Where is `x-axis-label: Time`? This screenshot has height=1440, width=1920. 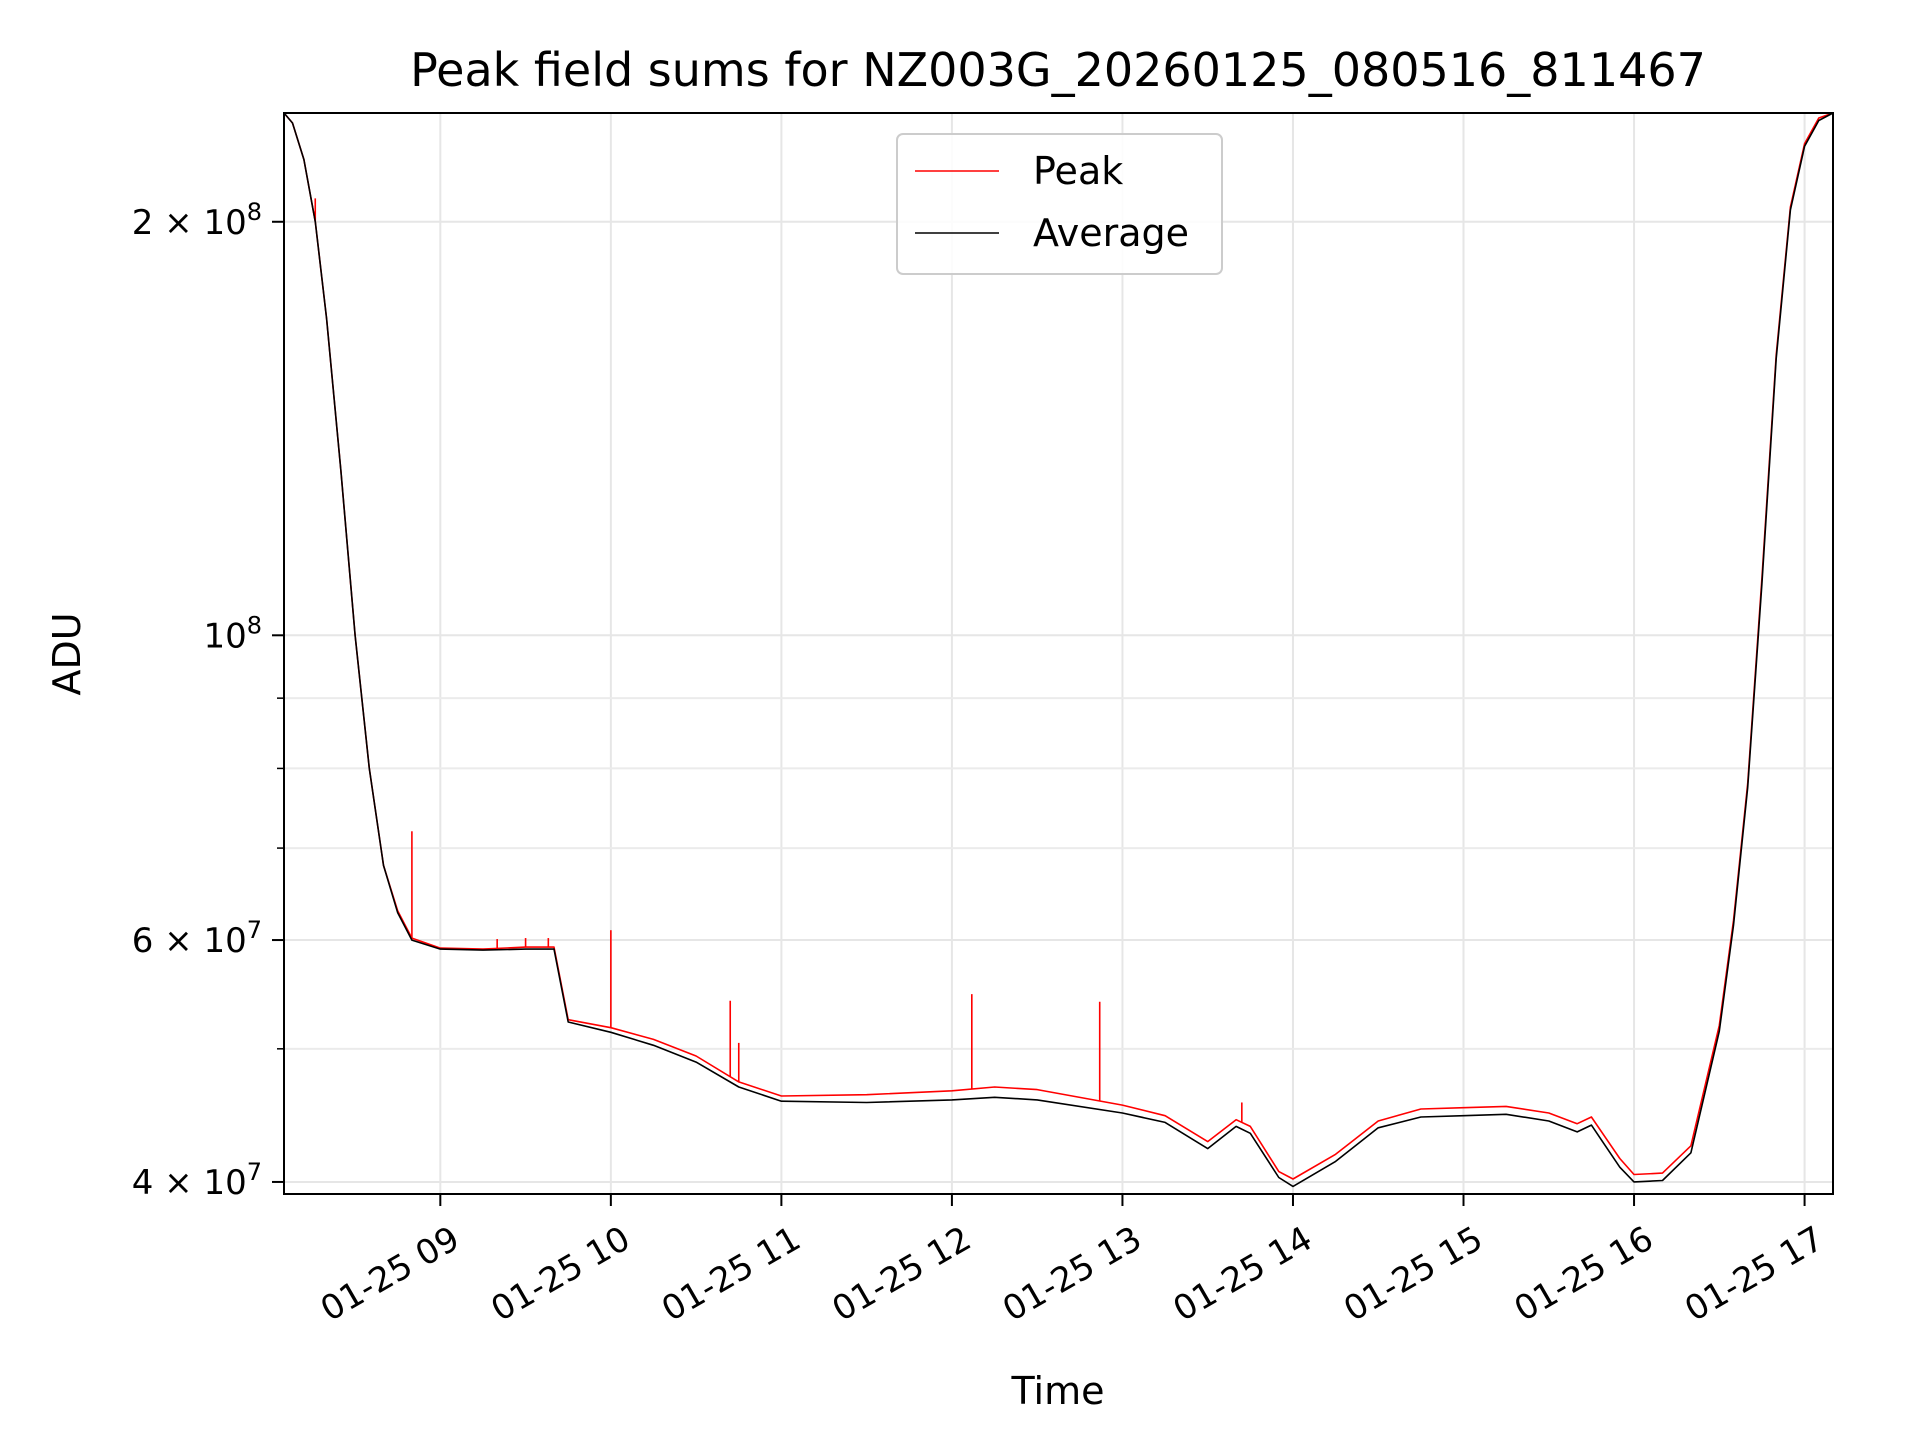 x-axis-label: Time is located at coordinates (1058, 1391).